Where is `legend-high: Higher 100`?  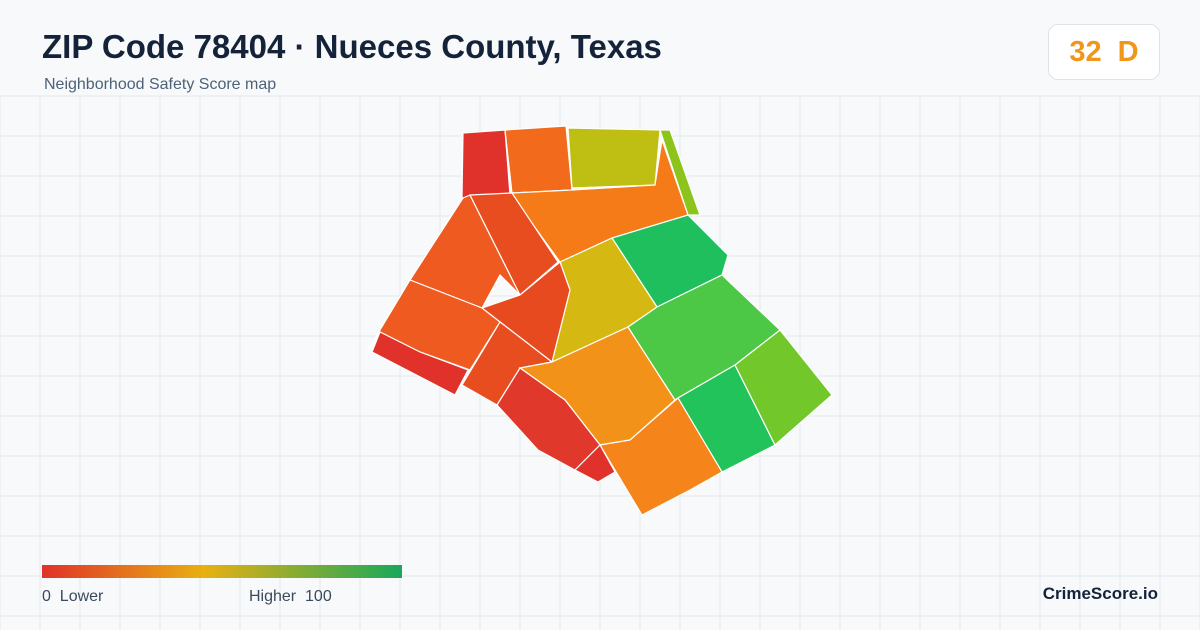
legend-high: Higher 100 is located at coordinates (290, 597).